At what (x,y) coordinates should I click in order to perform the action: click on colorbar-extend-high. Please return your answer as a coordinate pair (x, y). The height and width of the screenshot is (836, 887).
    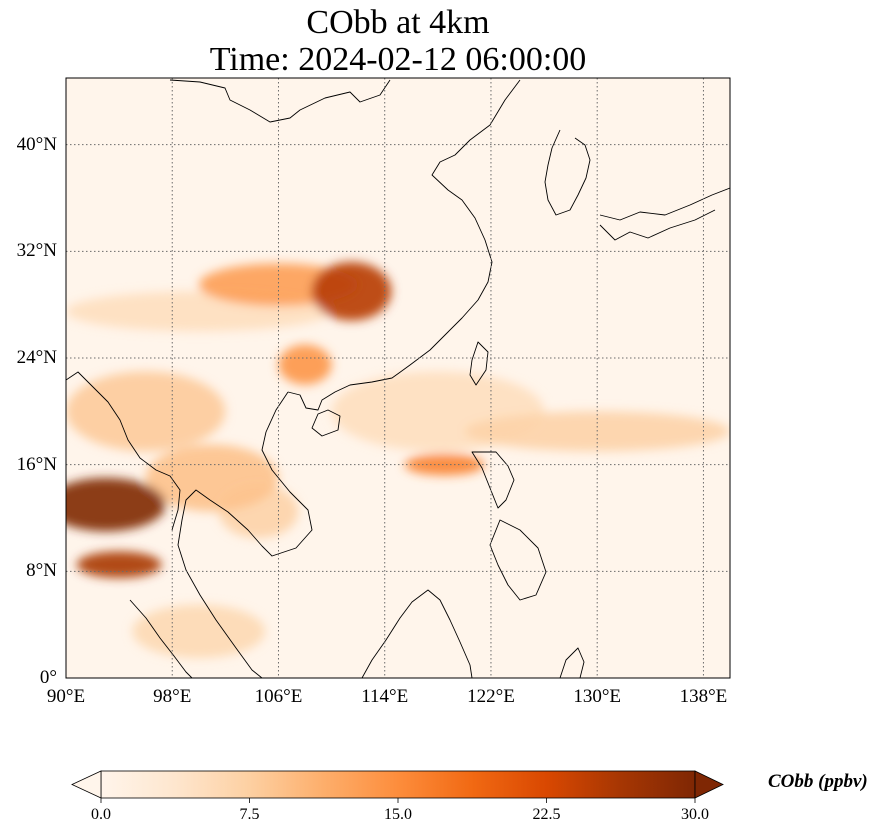
    Looking at the image, I should click on (709, 784).